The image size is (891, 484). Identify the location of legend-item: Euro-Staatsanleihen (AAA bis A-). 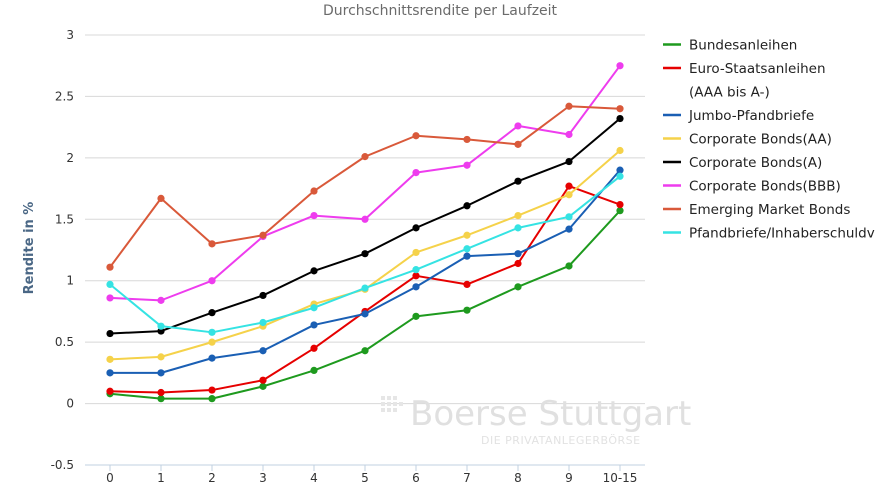
(744, 81).